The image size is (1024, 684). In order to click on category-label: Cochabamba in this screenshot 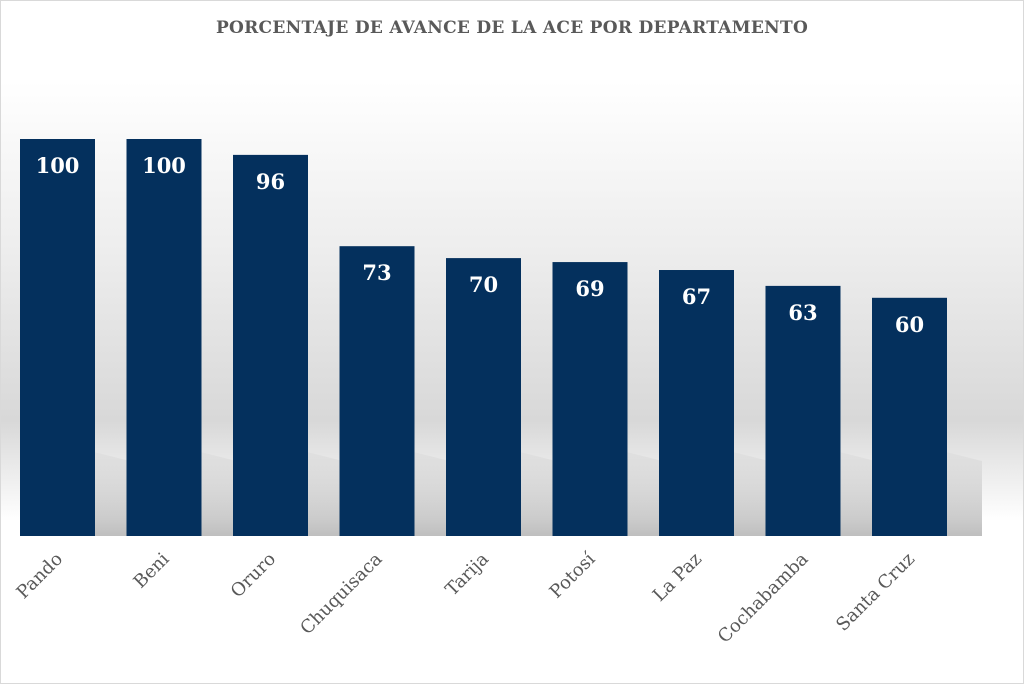, I will do `click(763, 597)`.